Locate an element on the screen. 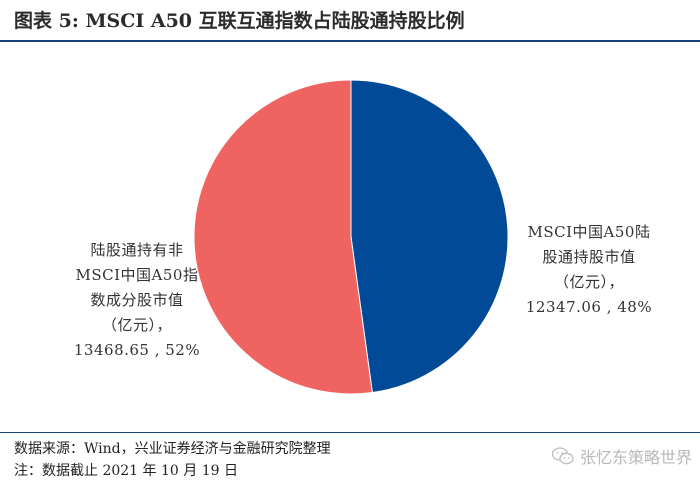  label-line: MSCI中国A50指 is located at coordinates (137, 275).